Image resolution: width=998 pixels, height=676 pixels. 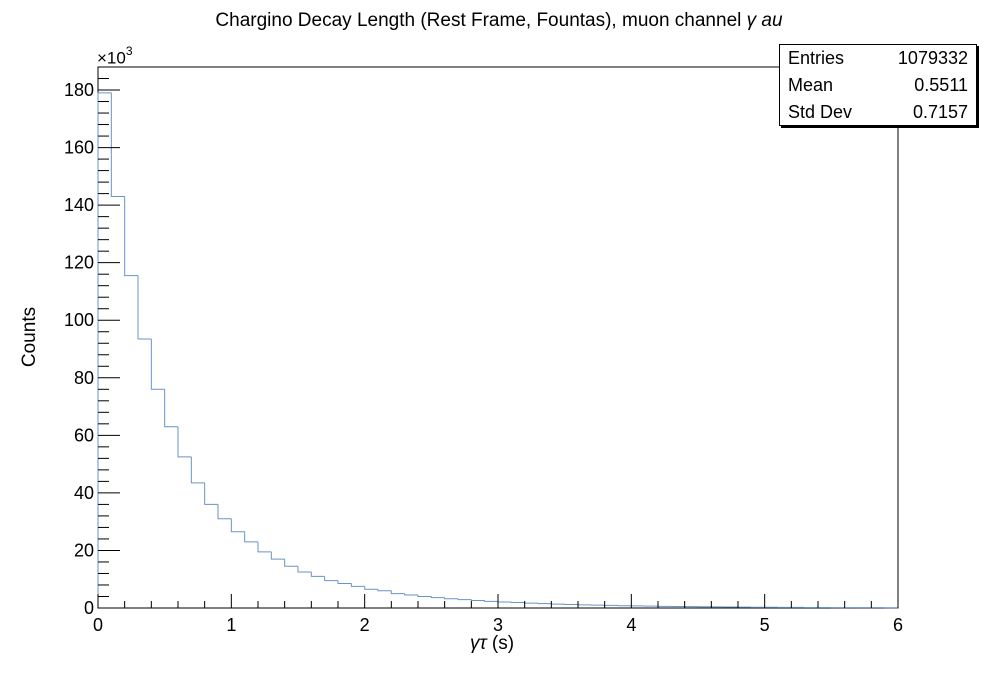 What do you see at coordinates (84, 493) in the screenshot?
I see `y-tick-label: 40` at bounding box center [84, 493].